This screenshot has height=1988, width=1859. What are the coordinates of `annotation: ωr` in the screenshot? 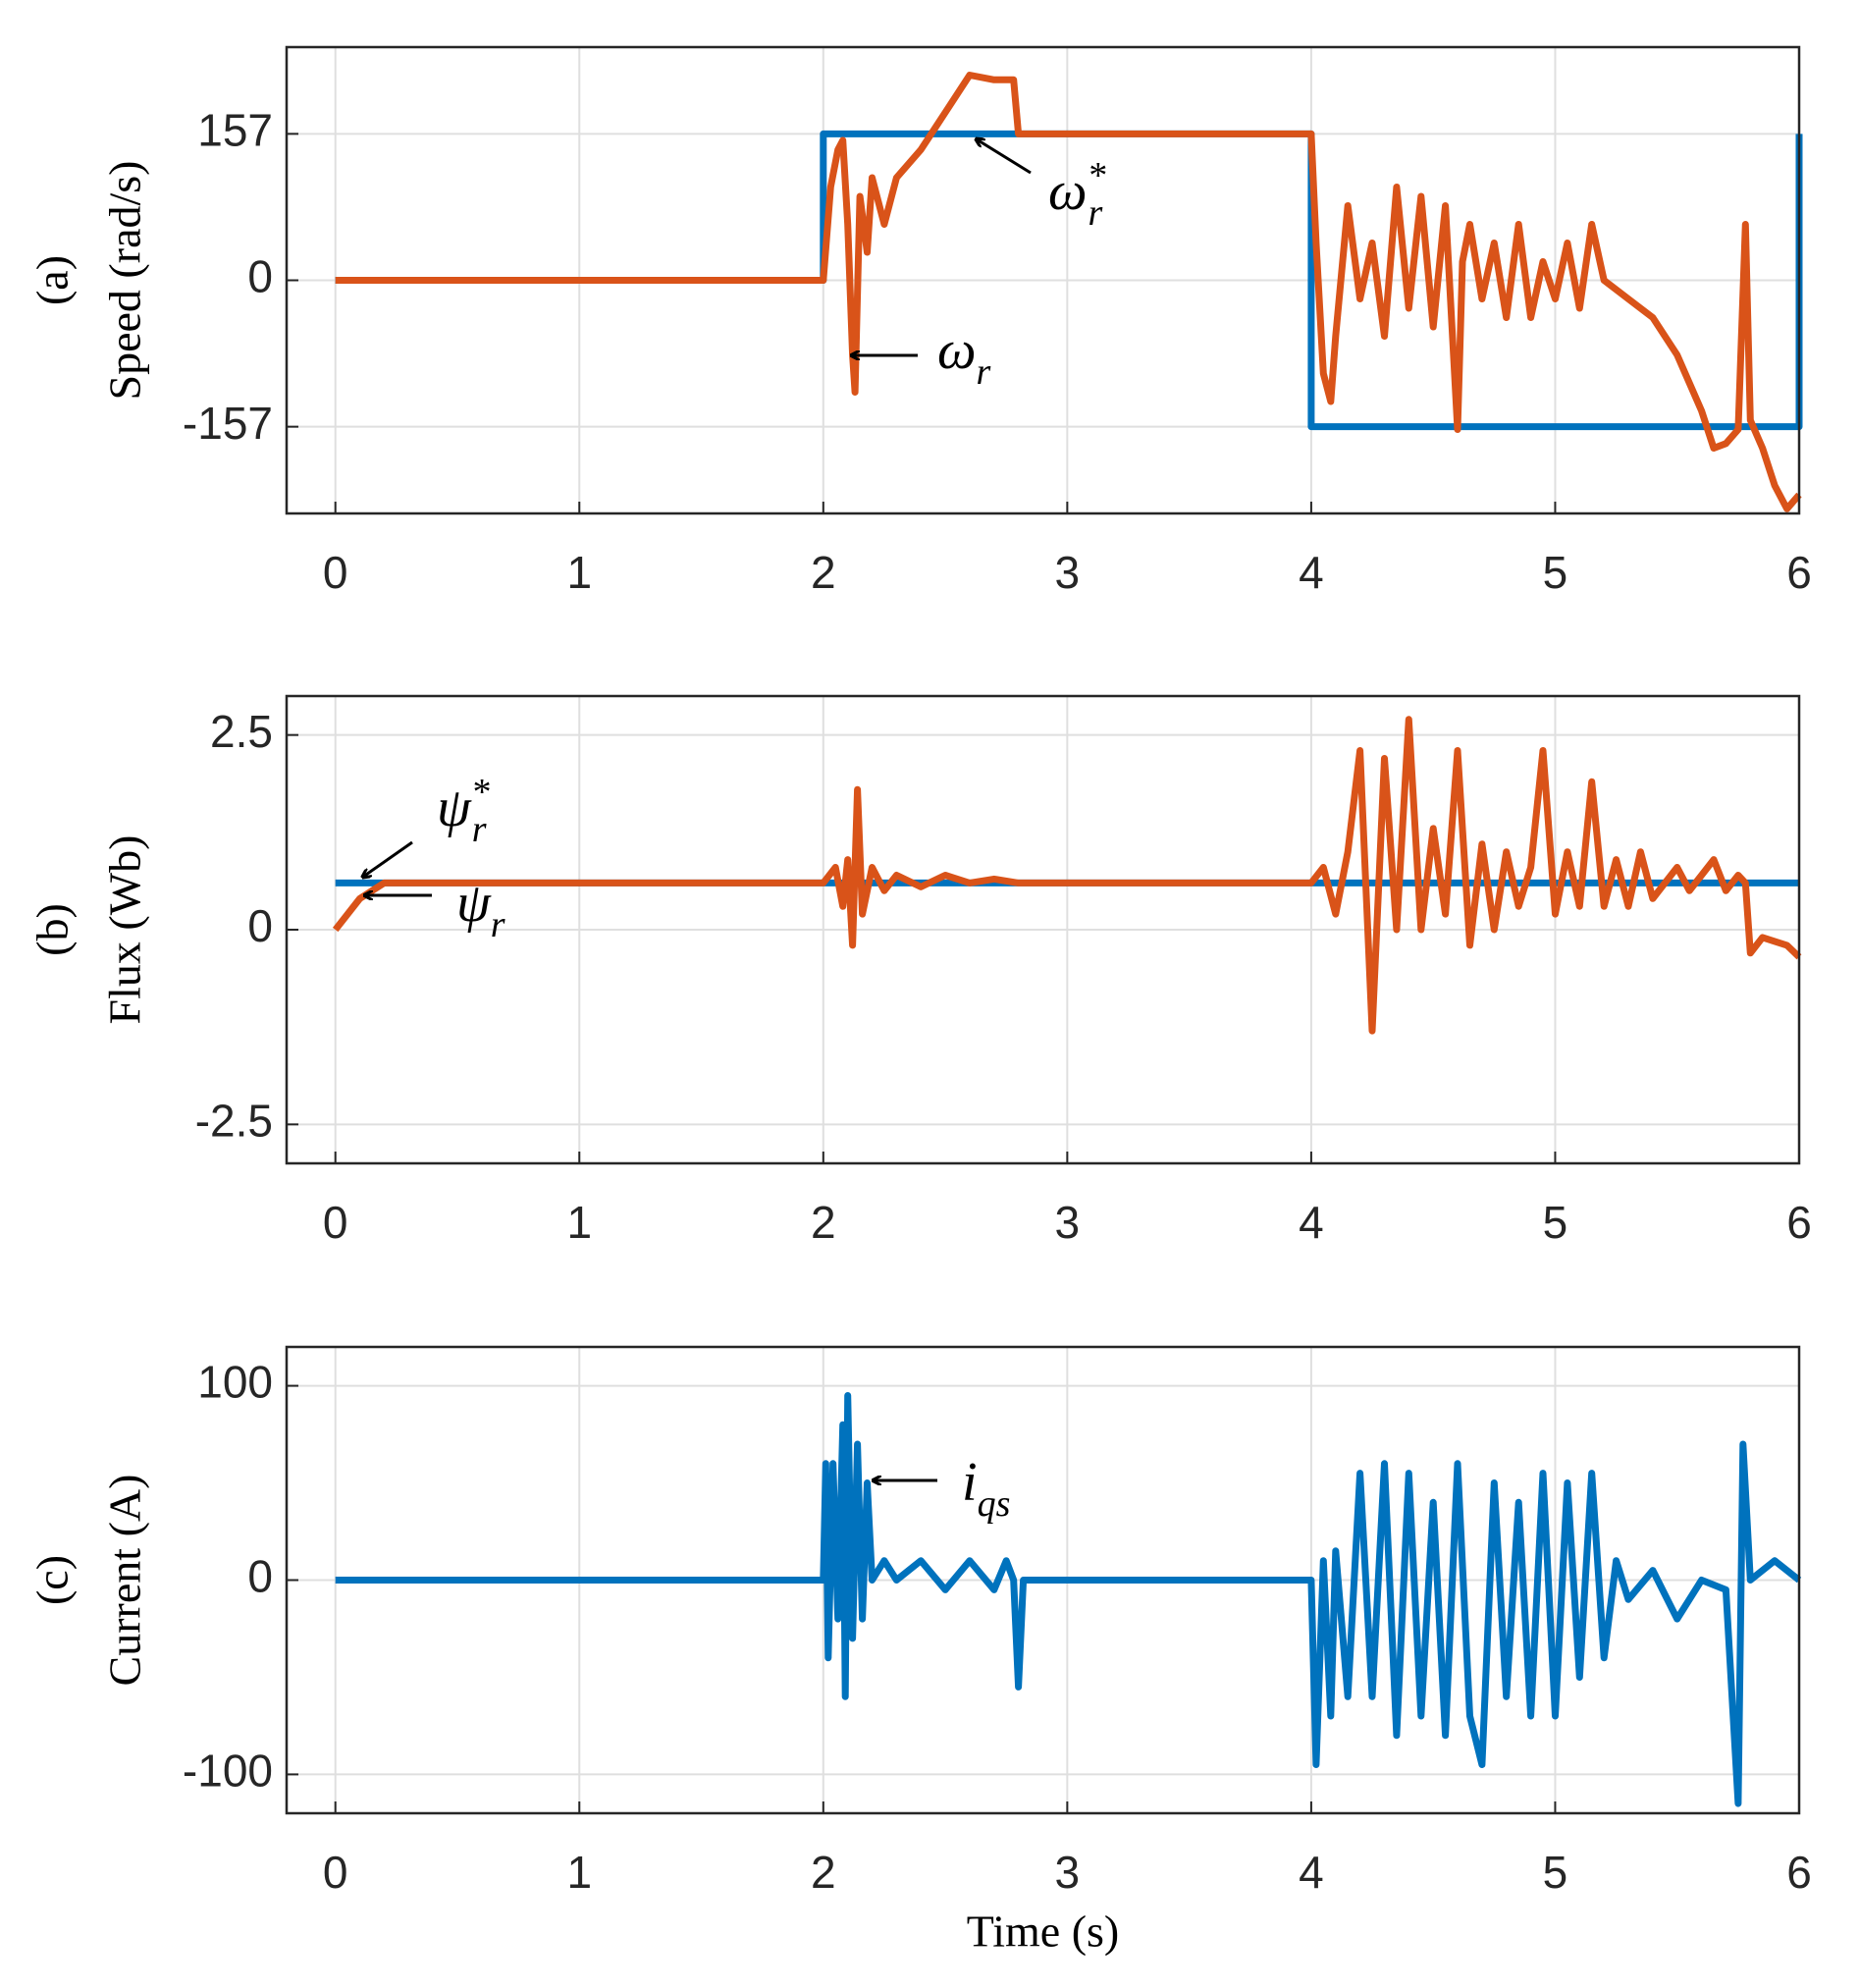 It's located at (964, 356).